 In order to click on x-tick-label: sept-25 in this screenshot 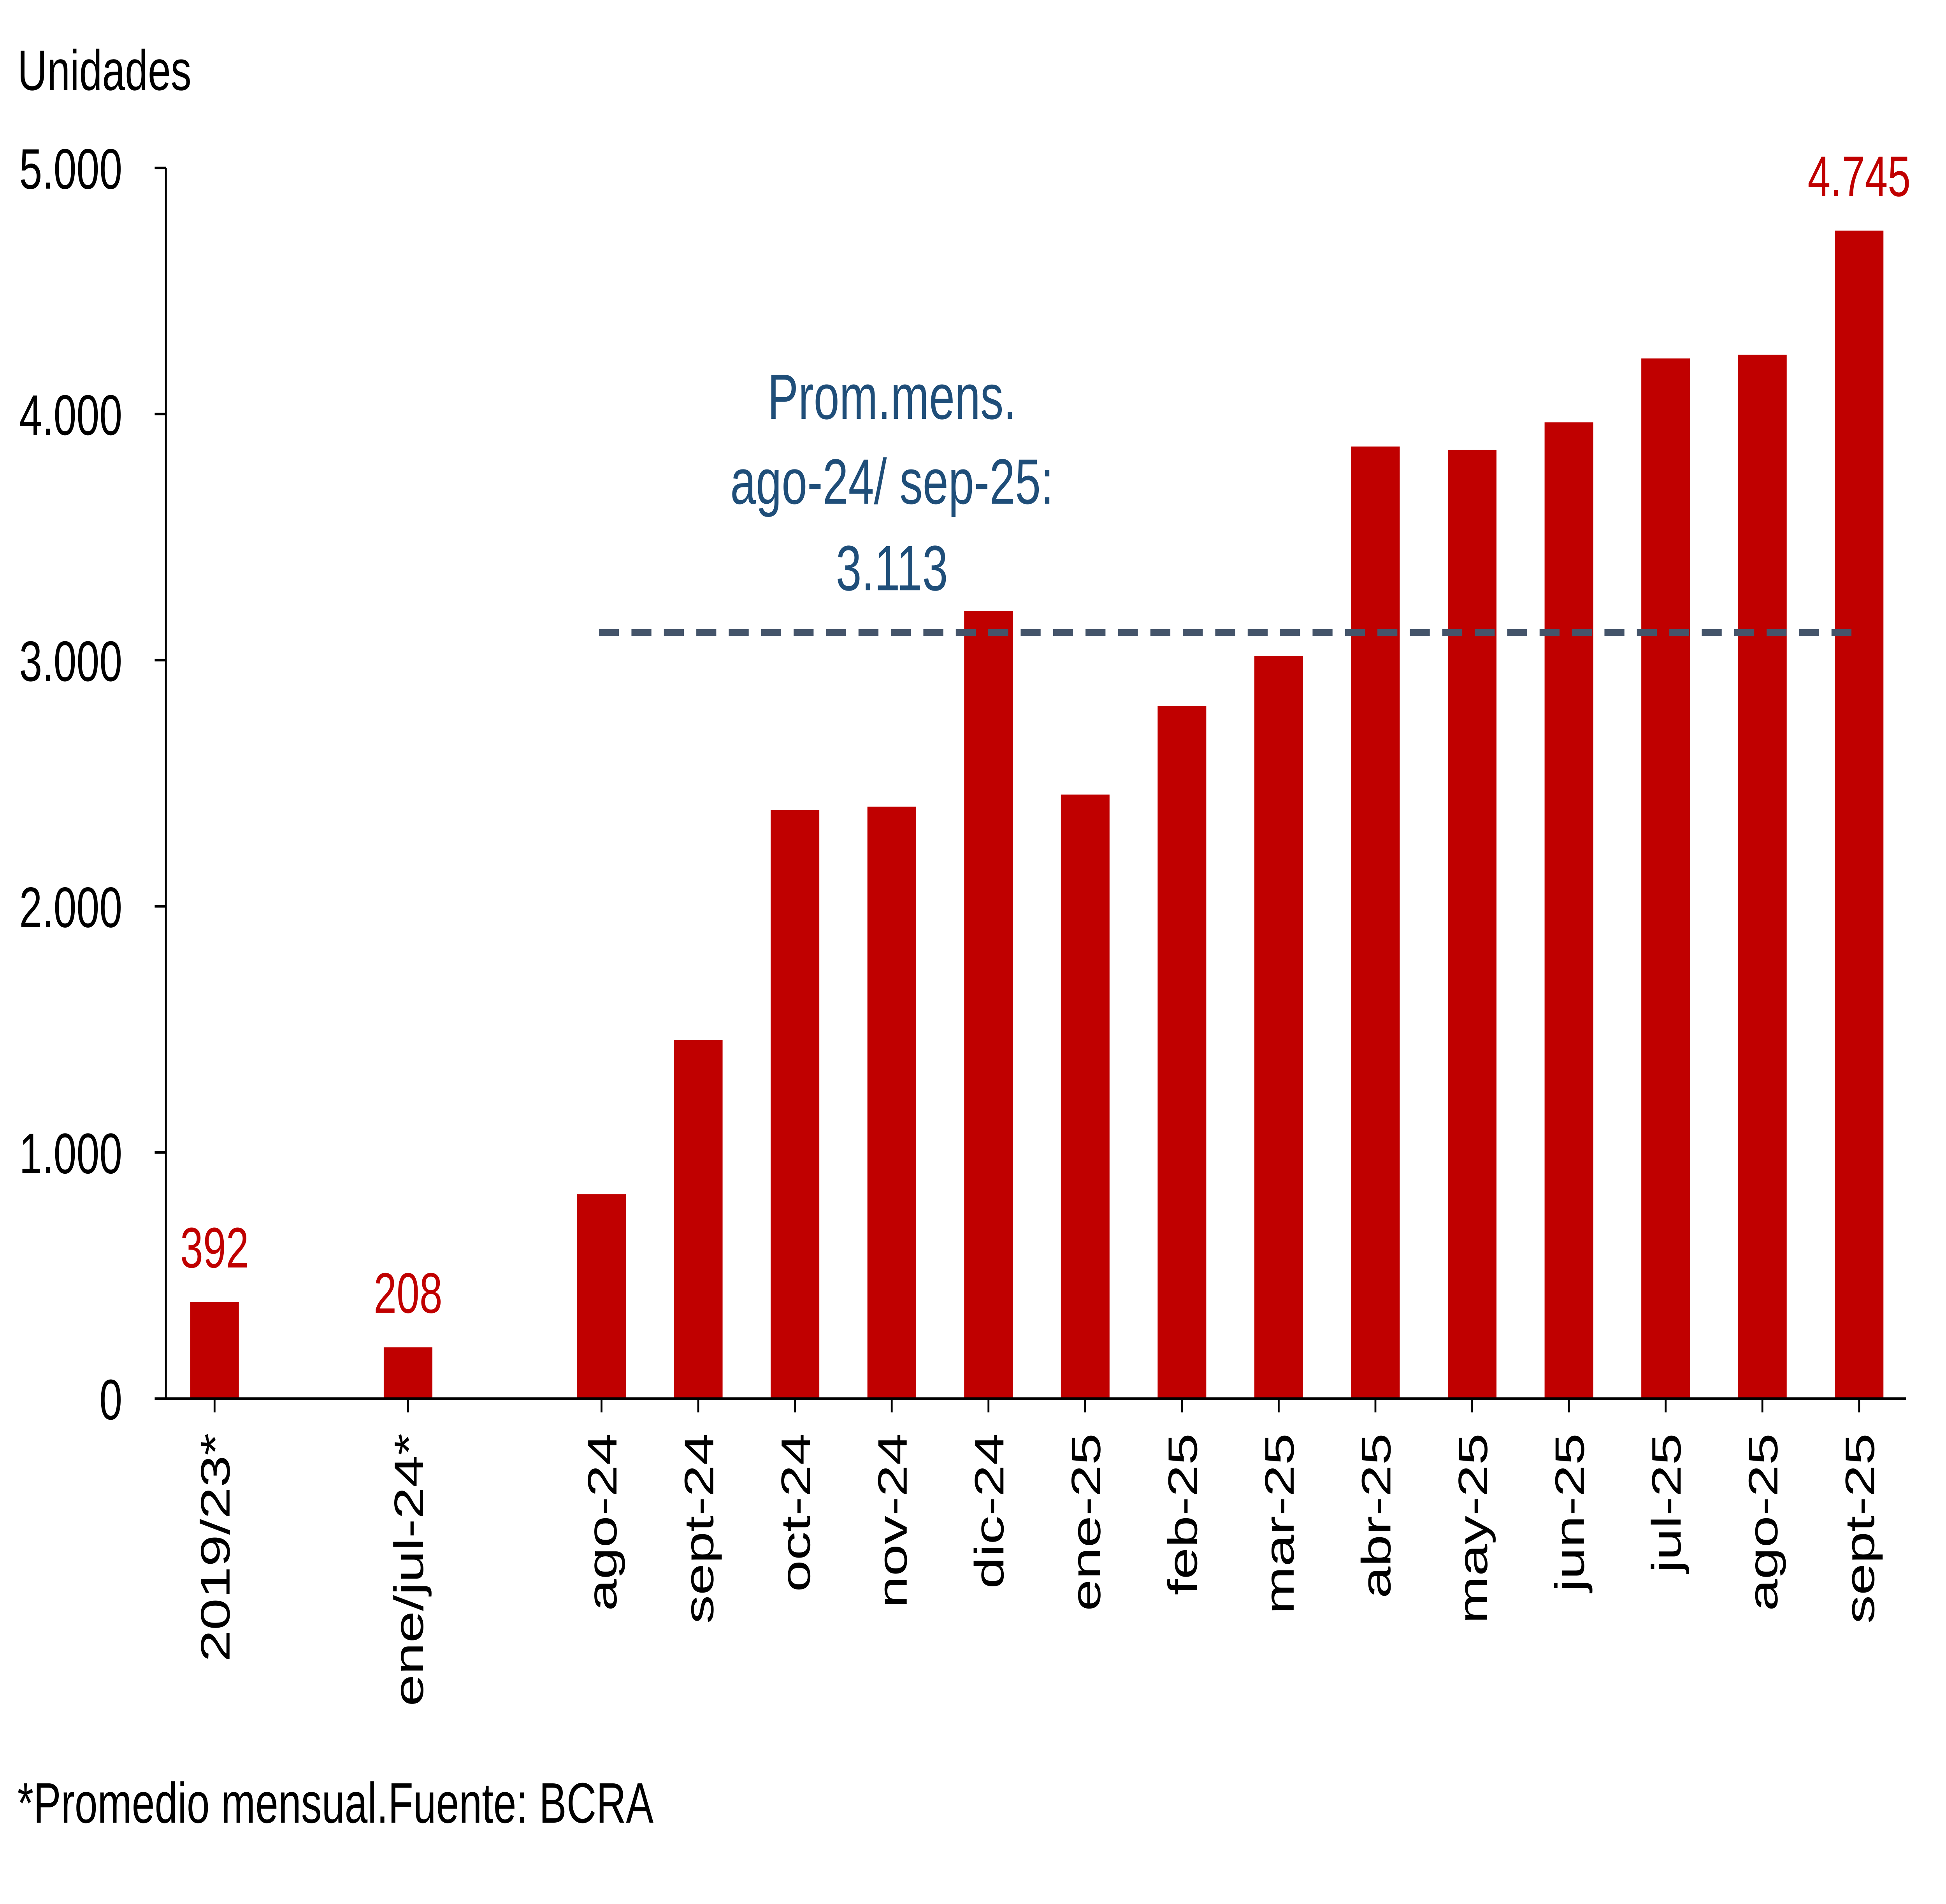, I will do `click(1860, 1528)`.